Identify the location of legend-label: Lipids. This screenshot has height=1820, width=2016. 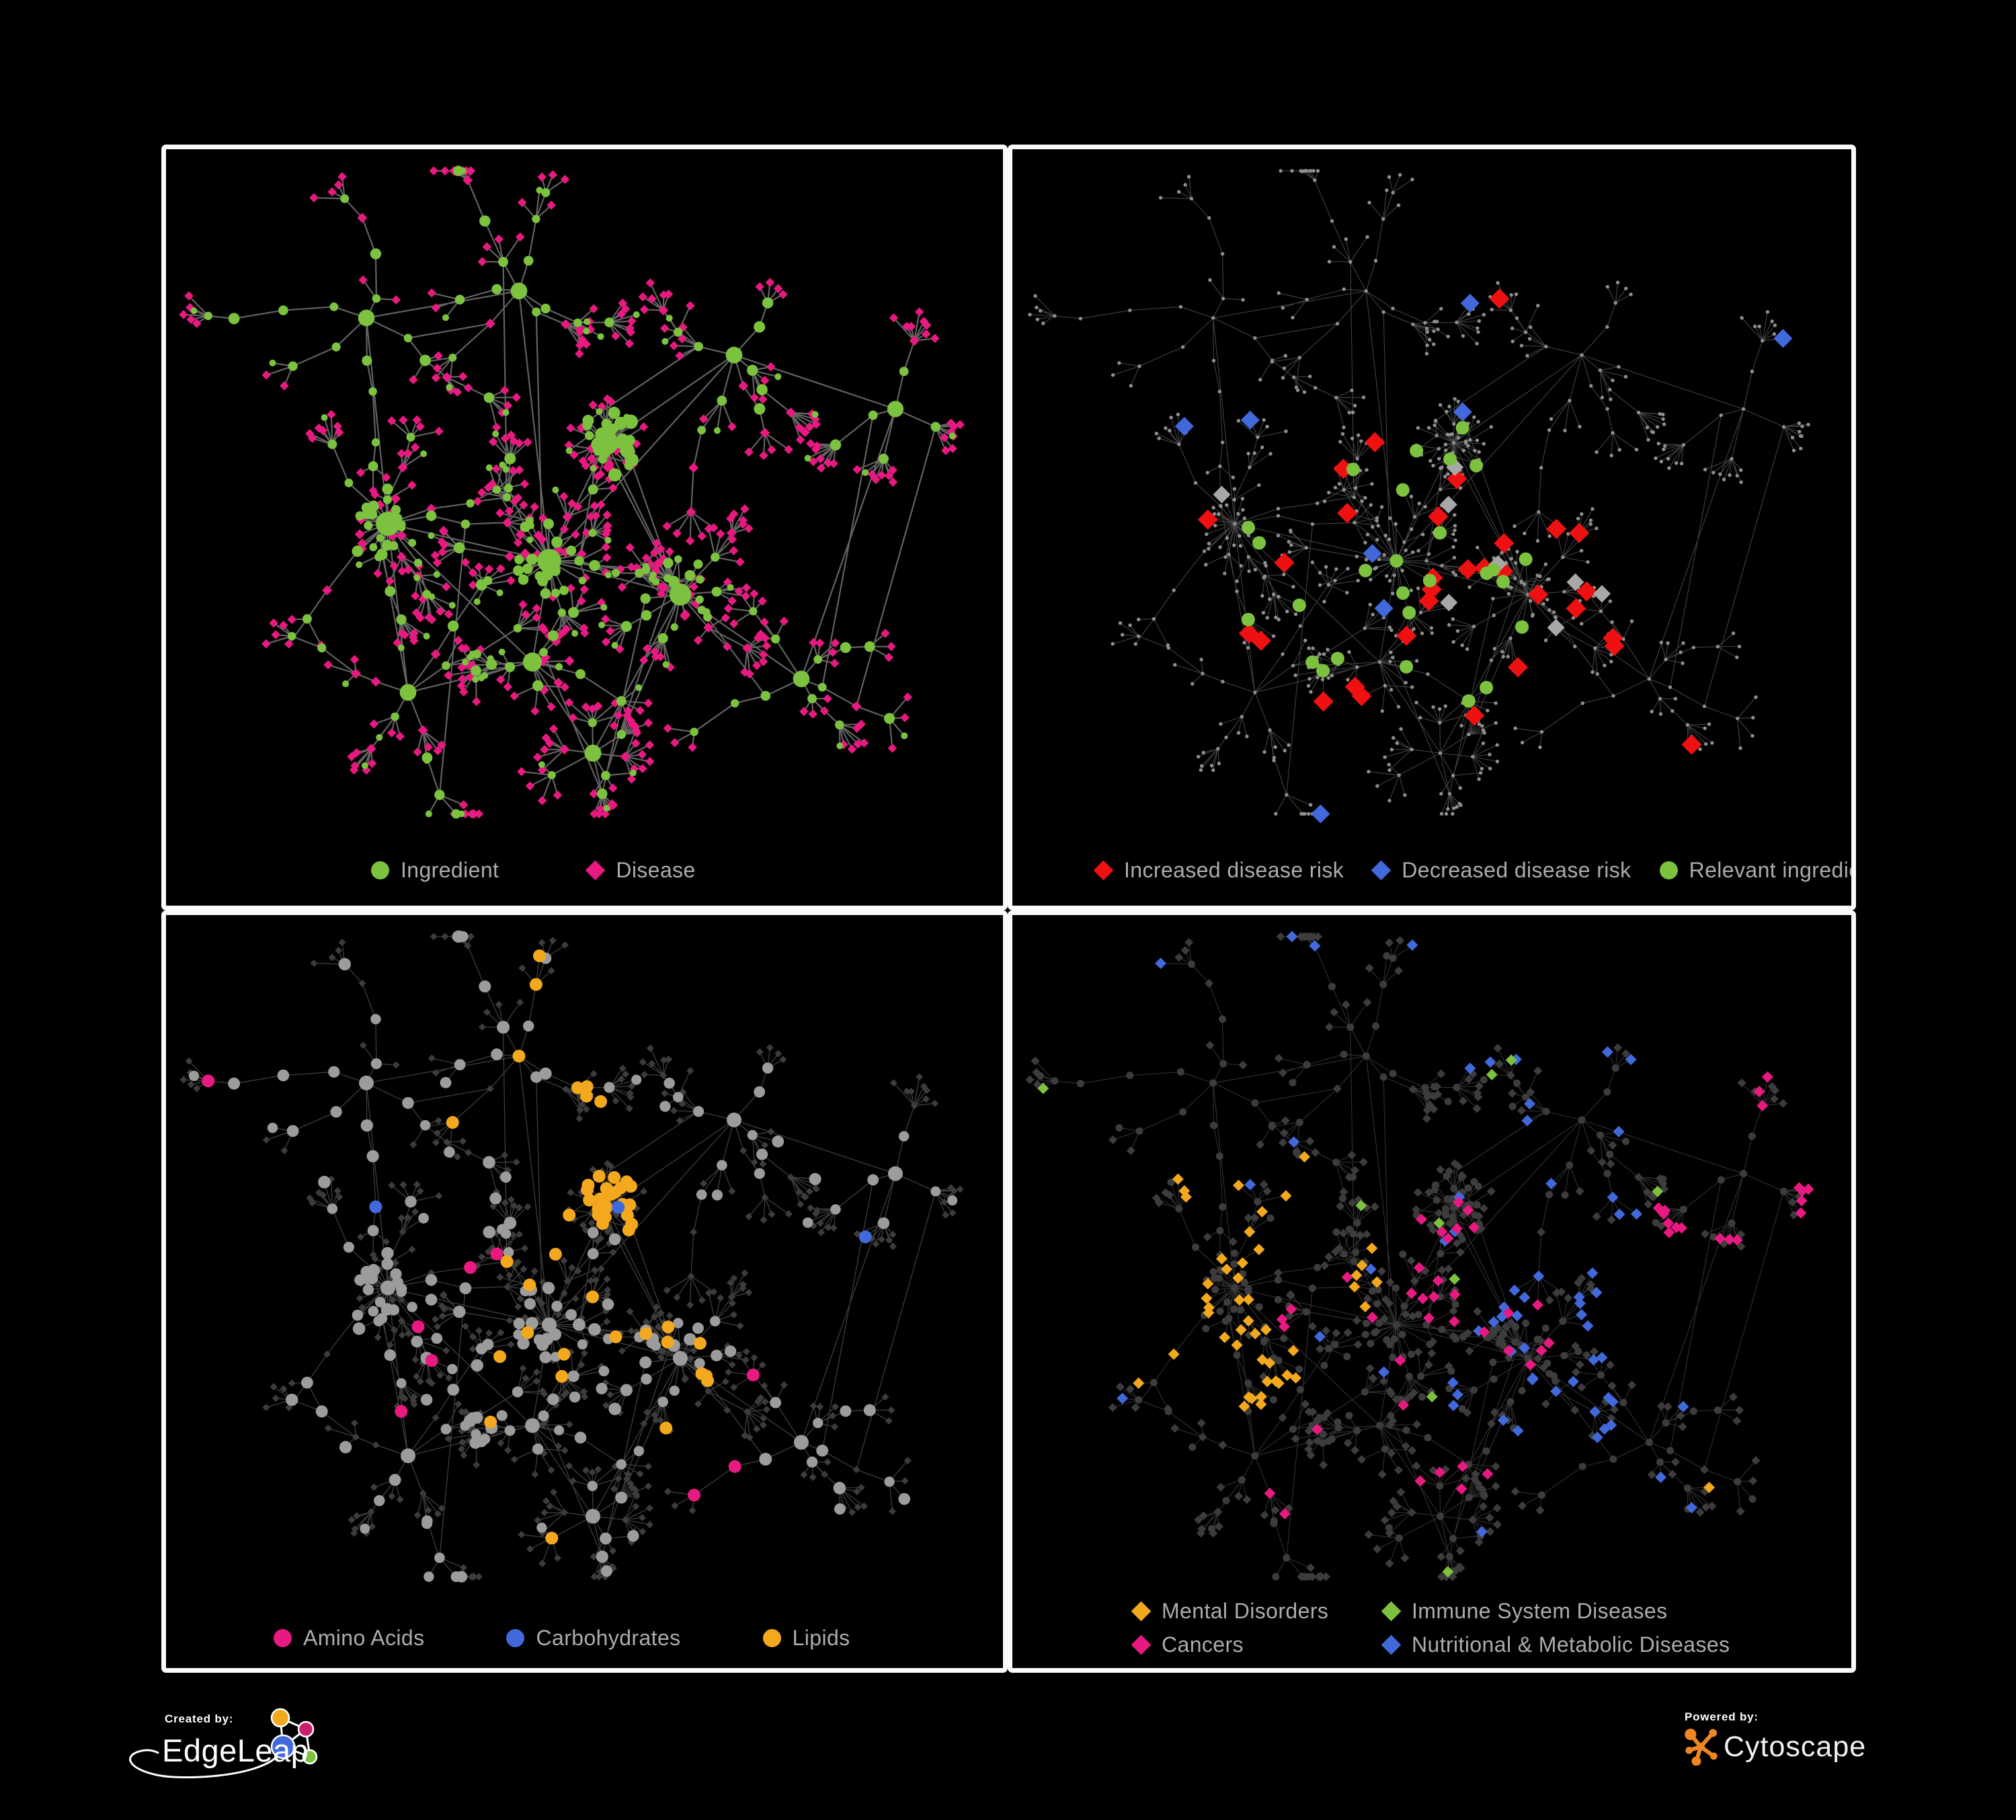
(821, 1638).